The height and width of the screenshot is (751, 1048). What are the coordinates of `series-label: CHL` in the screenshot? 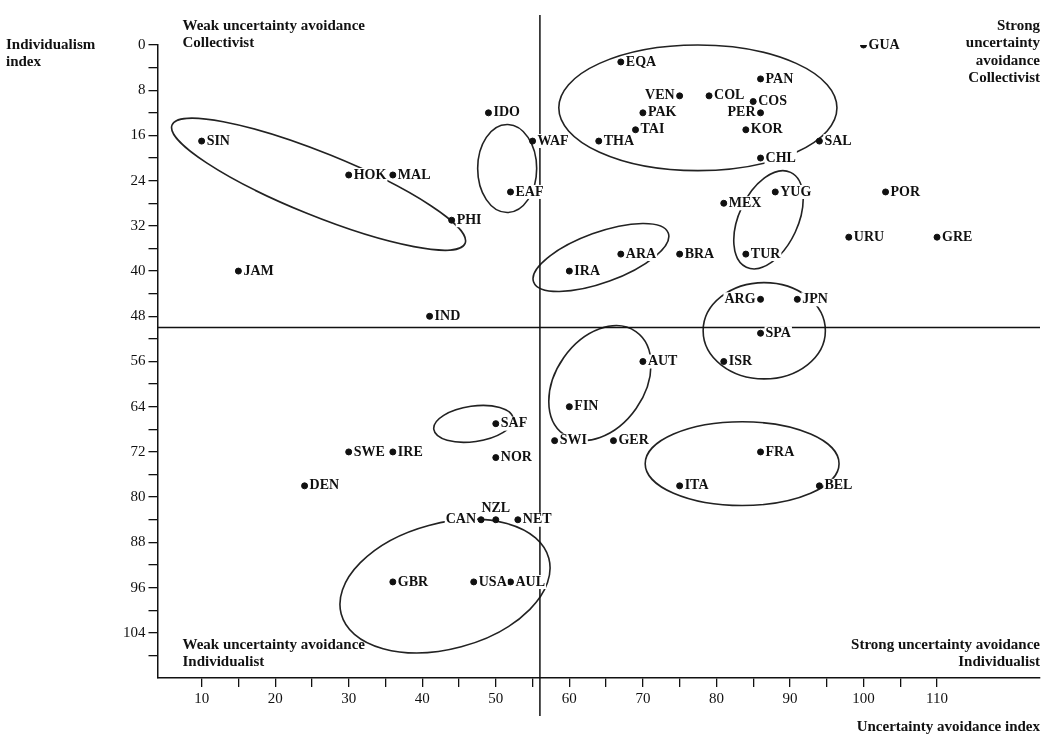 It's located at (780, 157).